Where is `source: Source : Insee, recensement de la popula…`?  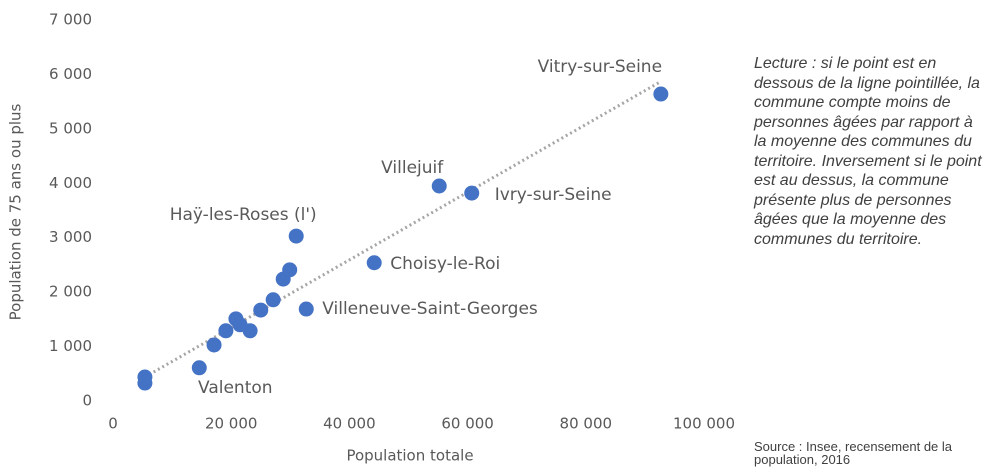 source: Source : Insee, recensement de la popula… is located at coordinates (853, 453).